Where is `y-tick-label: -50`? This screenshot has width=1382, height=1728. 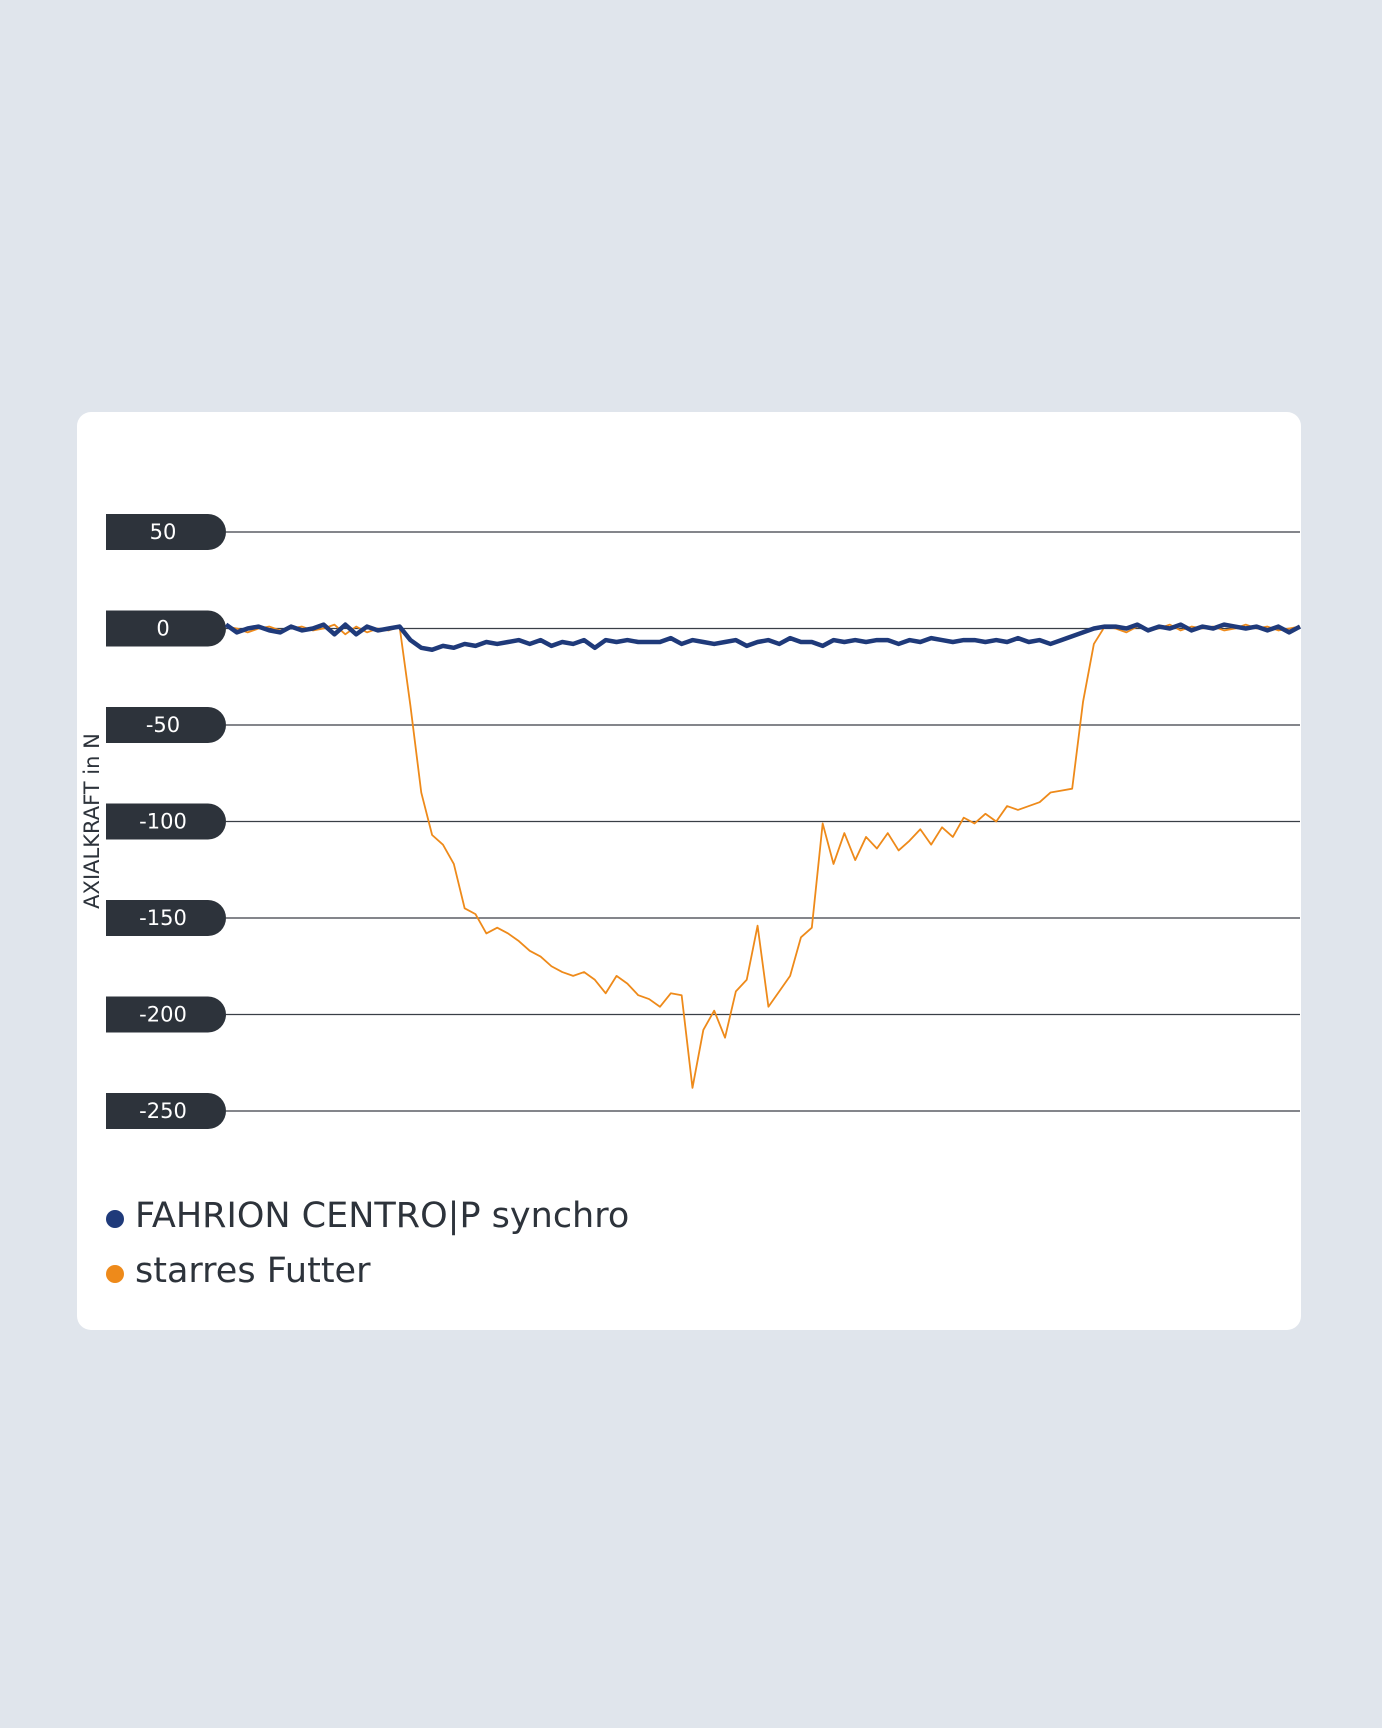 y-tick-label: -50 is located at coordinates (163, 725).